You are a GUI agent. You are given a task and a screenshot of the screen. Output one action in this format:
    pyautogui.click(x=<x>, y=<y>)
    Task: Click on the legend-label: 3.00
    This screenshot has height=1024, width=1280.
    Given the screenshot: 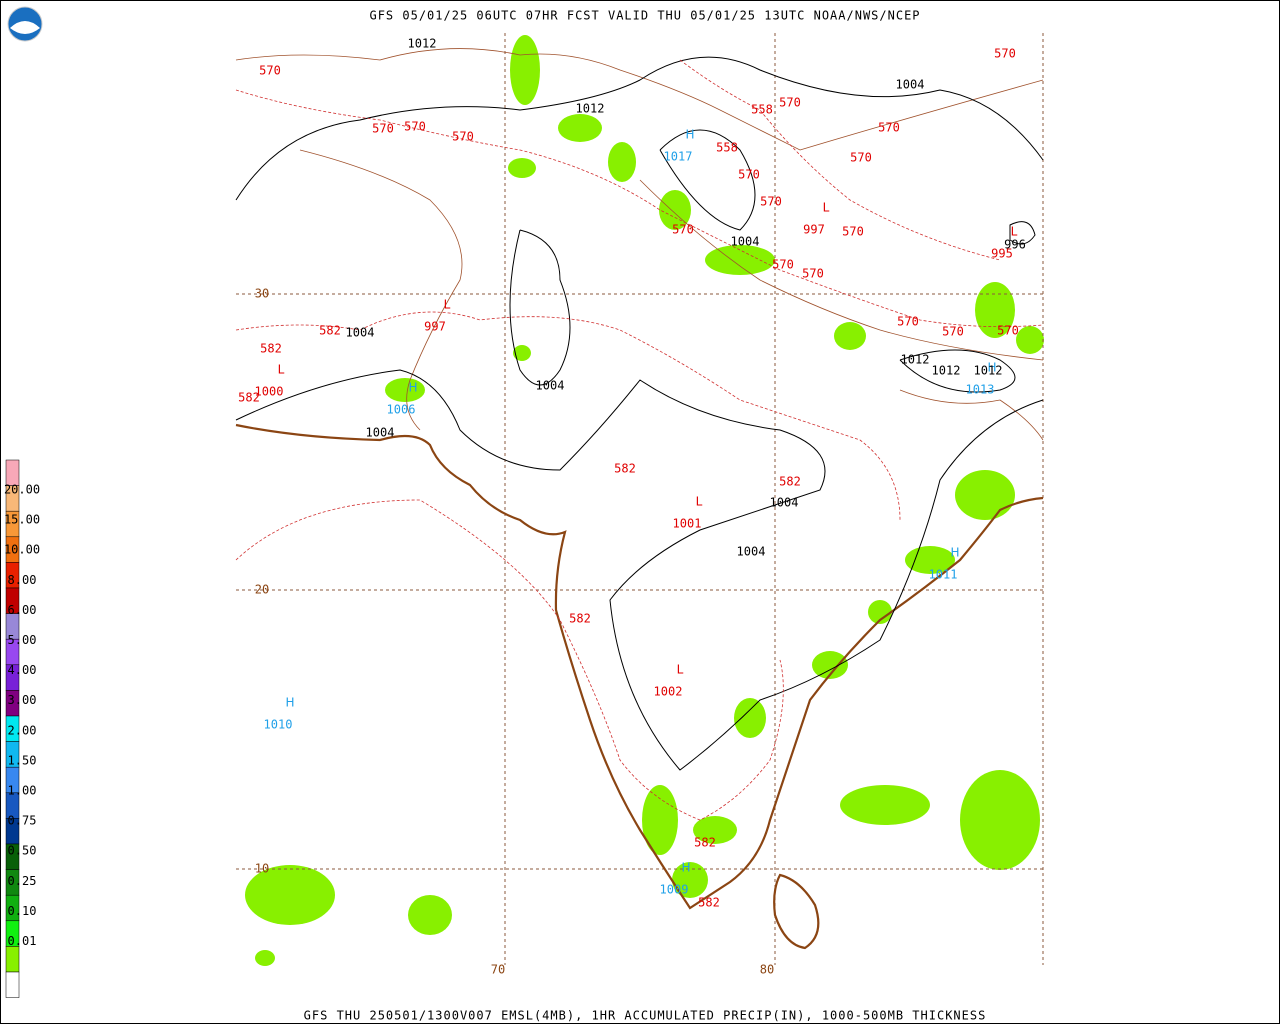 What is the action you would take?
    pyautogui.click(x=22, y=700)
    